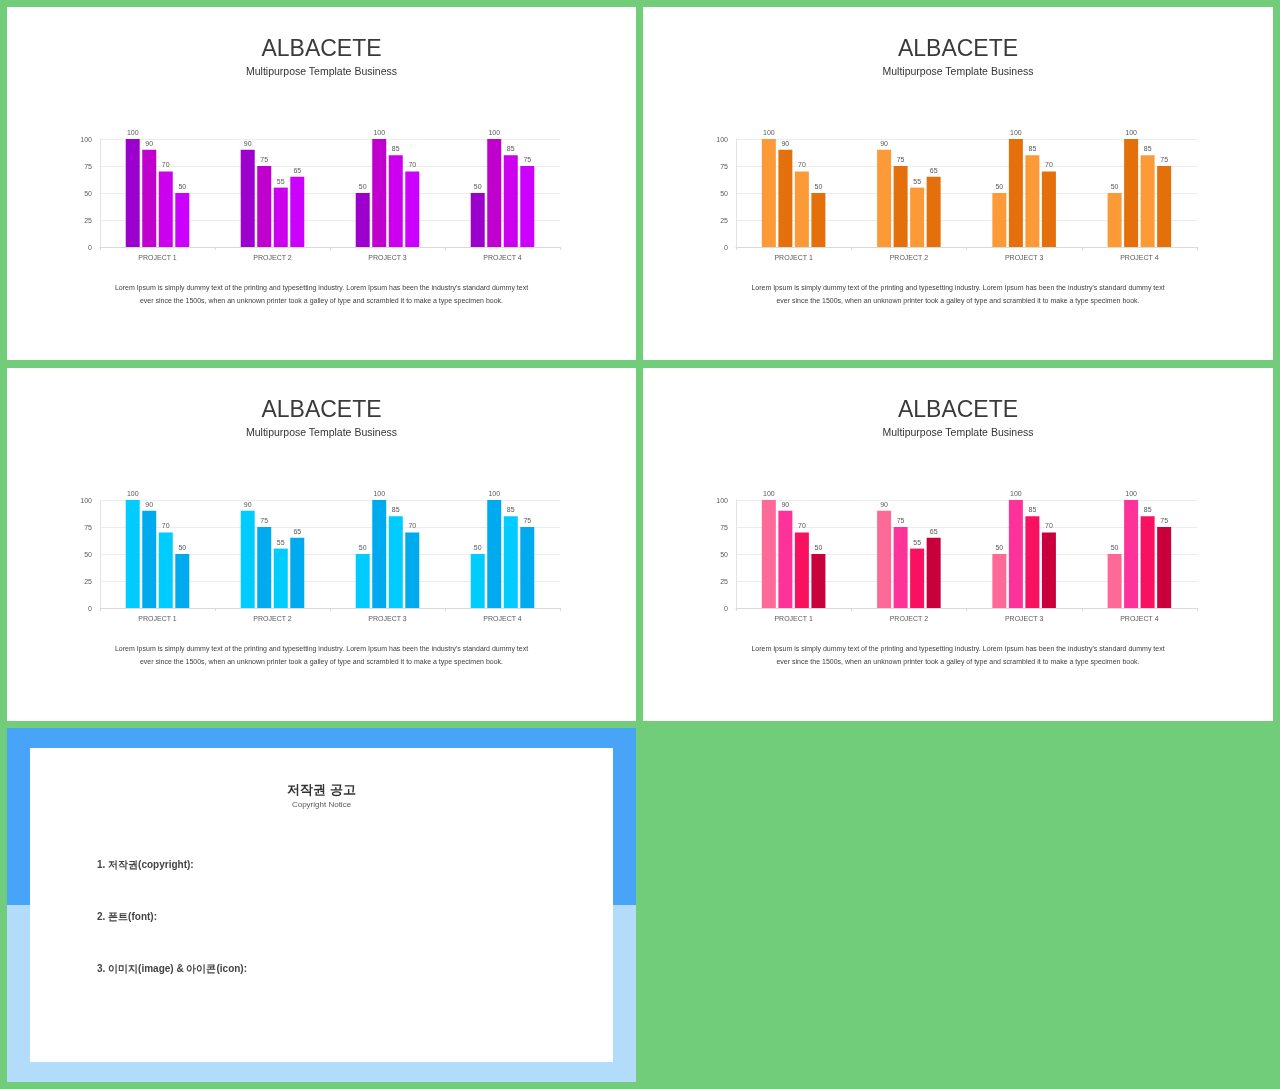 This screenshot has width=1280, height=1089. I want to click on text: 1. 저작권(copyright):, so click(145, 864).